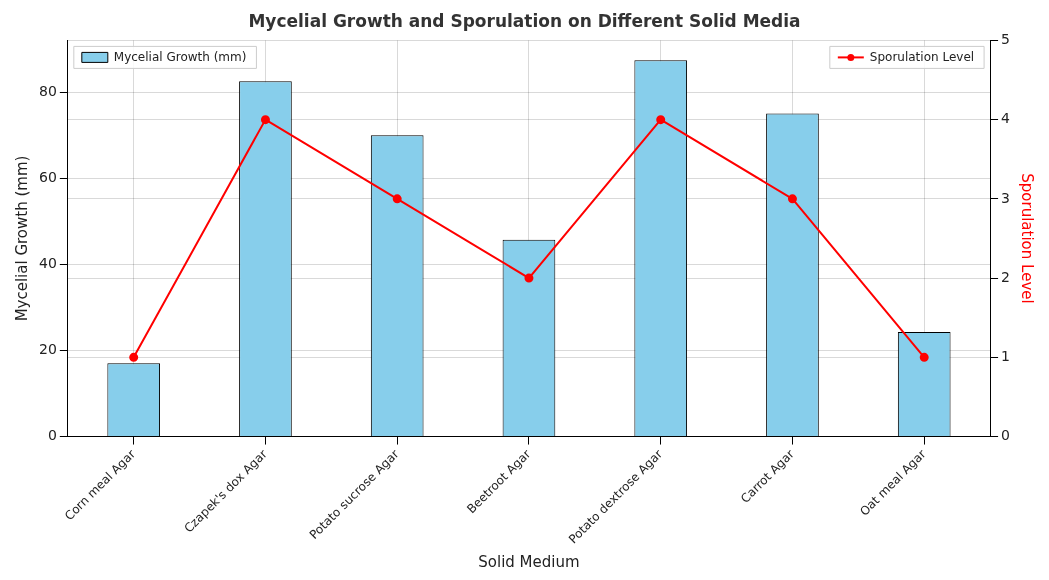 This screenshot has width=1049, height=580. Describe the element at coordinates (1006, 276) in the screenshot. I see `y2-tick-label: 2` at that location.